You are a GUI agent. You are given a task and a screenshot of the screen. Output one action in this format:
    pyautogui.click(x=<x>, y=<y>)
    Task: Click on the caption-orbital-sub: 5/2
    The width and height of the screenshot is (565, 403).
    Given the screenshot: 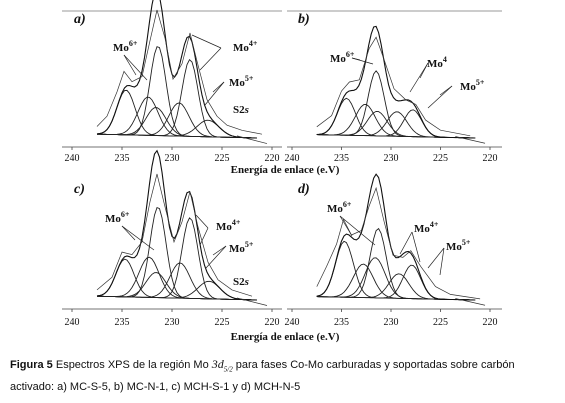 What is the action you would take?
    pyautogui.click(x=228, y=369)
    